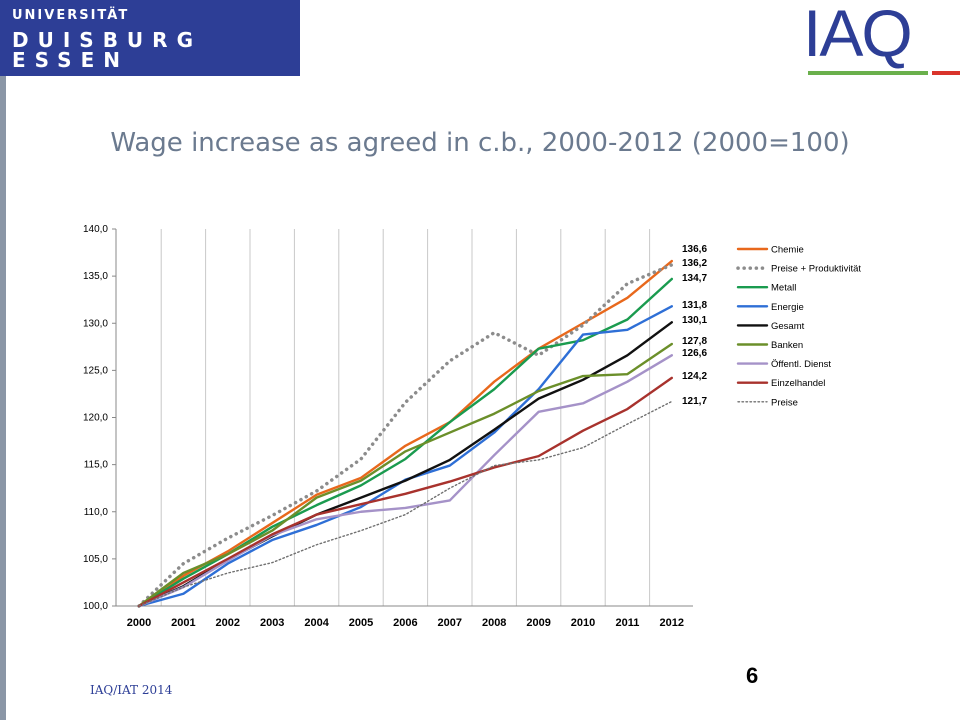  Describe the element at coordinates (95, 323) in the screenshot. I see `y-tick-label: 130,0` at that location.